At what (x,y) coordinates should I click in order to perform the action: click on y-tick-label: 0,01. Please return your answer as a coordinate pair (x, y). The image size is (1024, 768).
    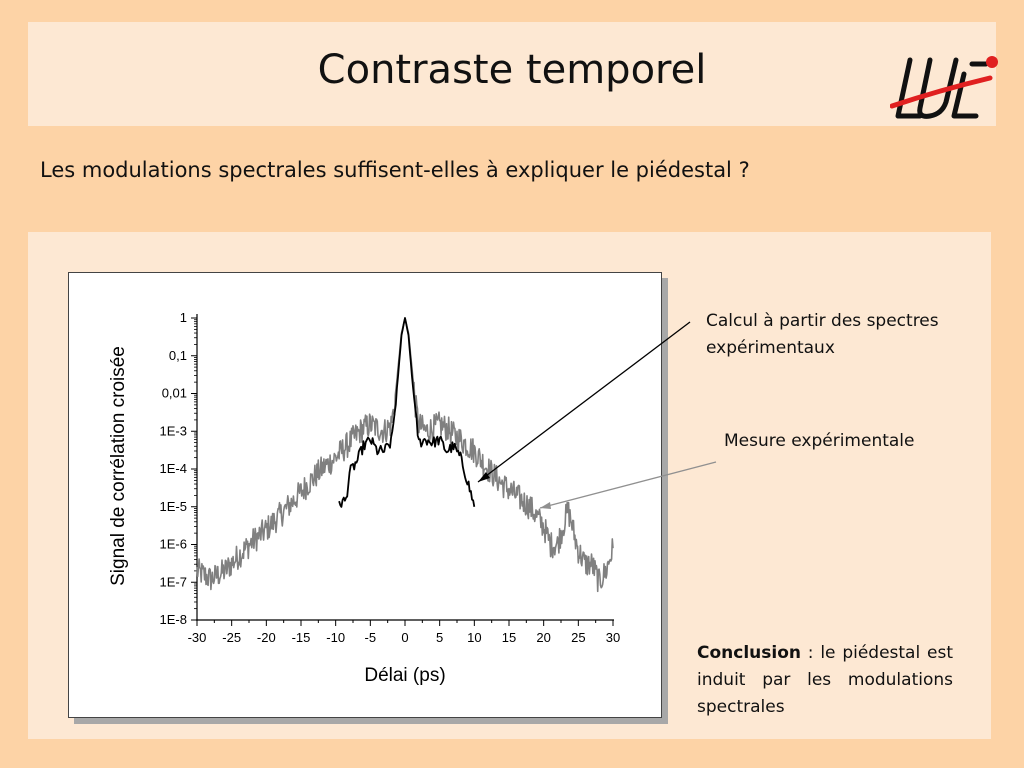
    Looking at the image, I should click on (174, 393).